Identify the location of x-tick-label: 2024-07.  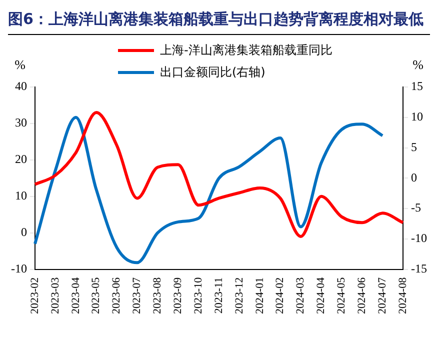
(382, 295).